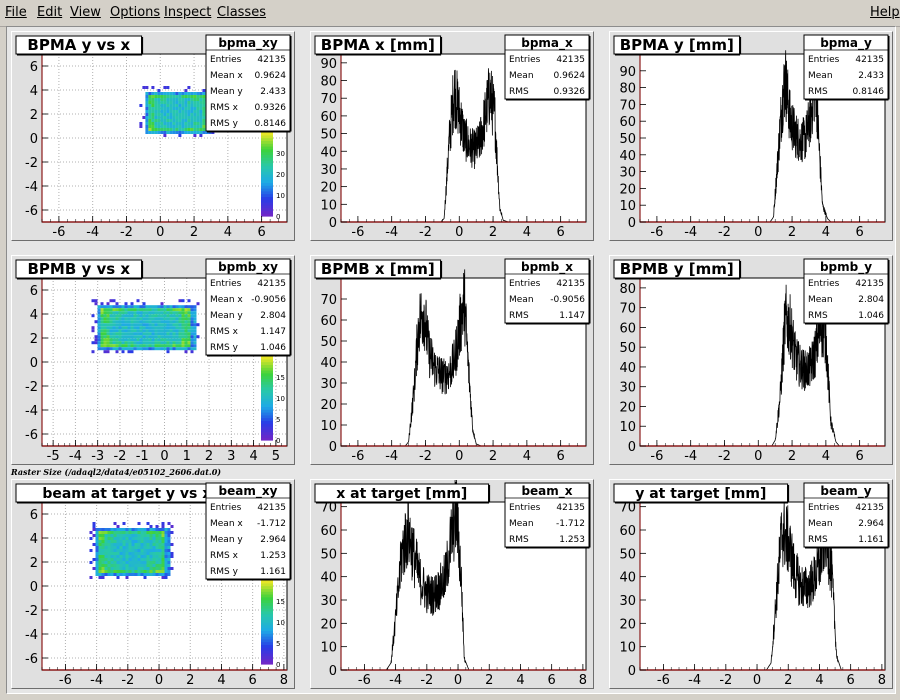 The width and height of the screenshot is (900, 700). I want to click on stats-label: Mean y, so click(226, 92).